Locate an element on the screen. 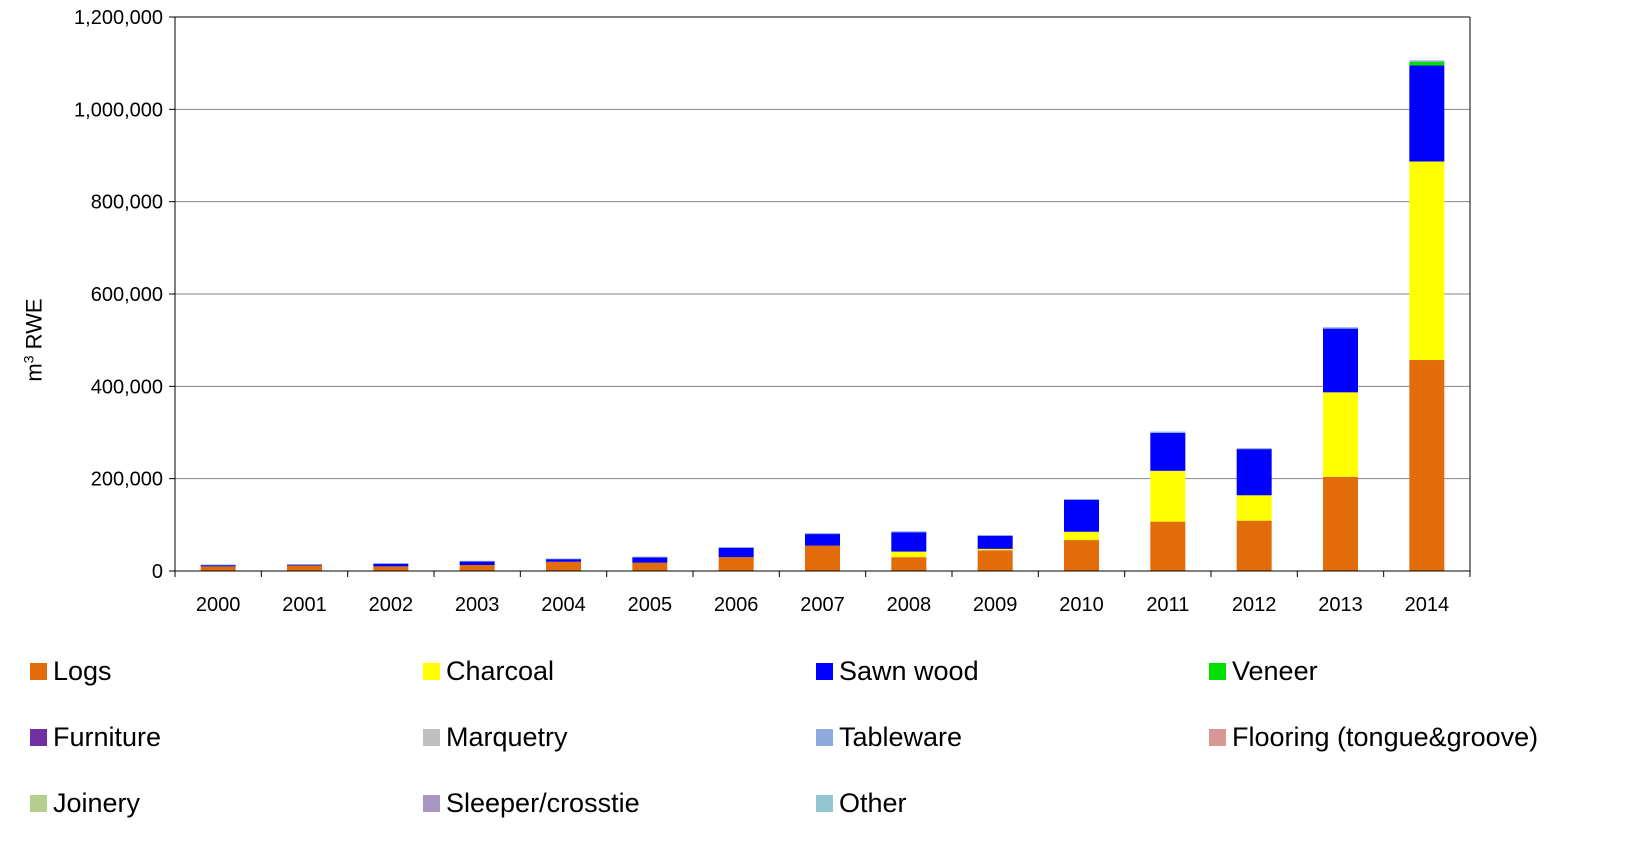 The image size is (1652, 865). y-tick-label: 200,000 is located at coordinates (127, 480).